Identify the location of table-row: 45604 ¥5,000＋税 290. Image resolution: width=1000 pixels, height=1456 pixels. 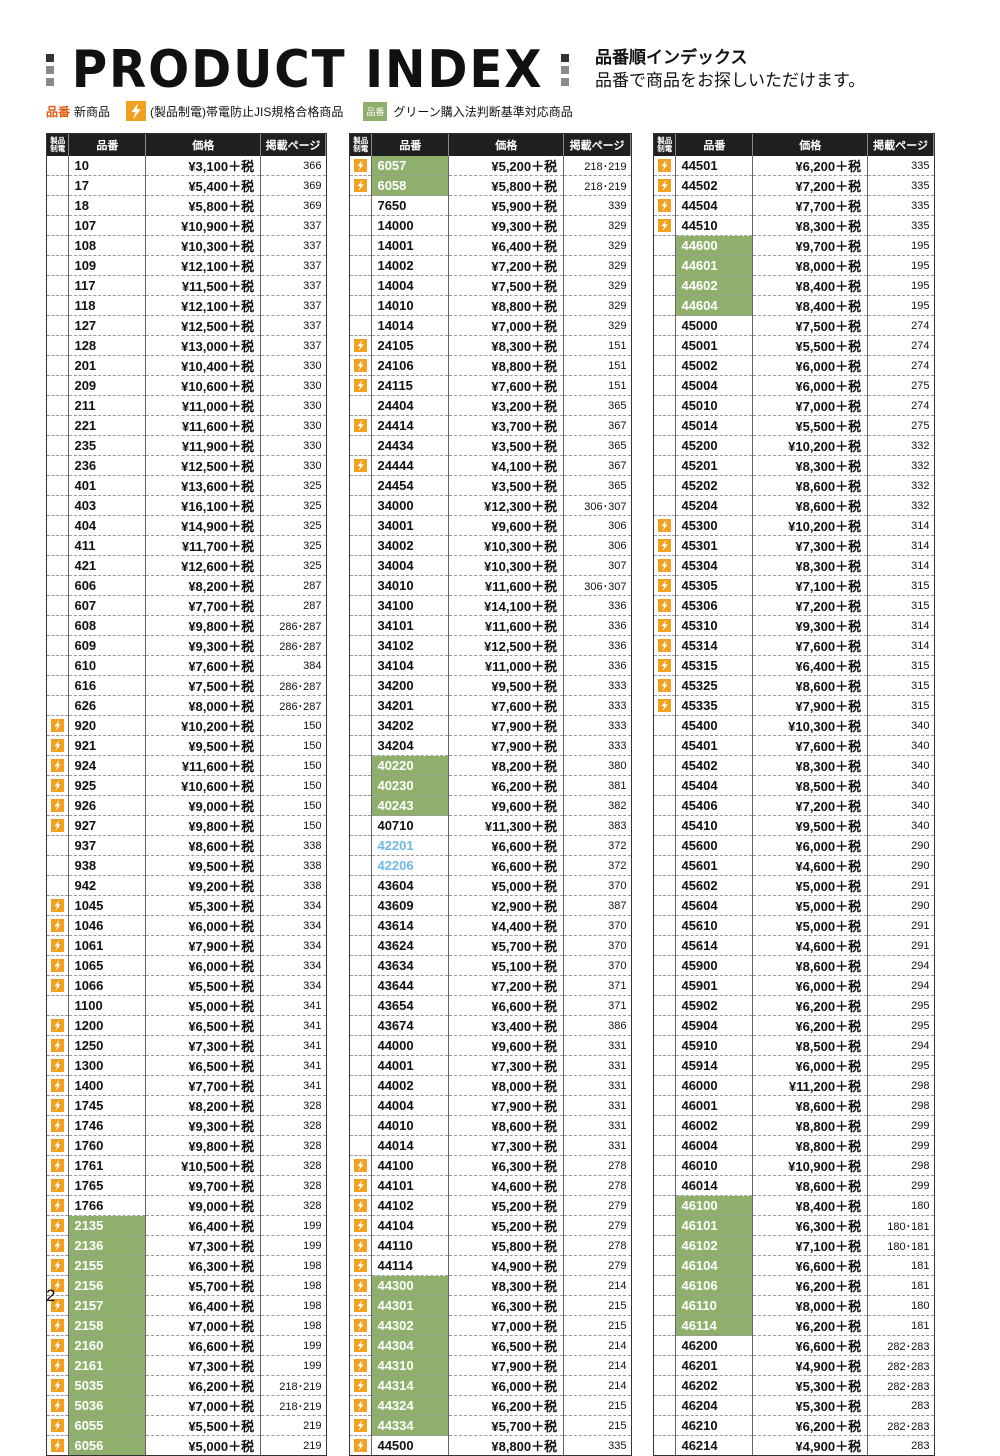
(794, 905).